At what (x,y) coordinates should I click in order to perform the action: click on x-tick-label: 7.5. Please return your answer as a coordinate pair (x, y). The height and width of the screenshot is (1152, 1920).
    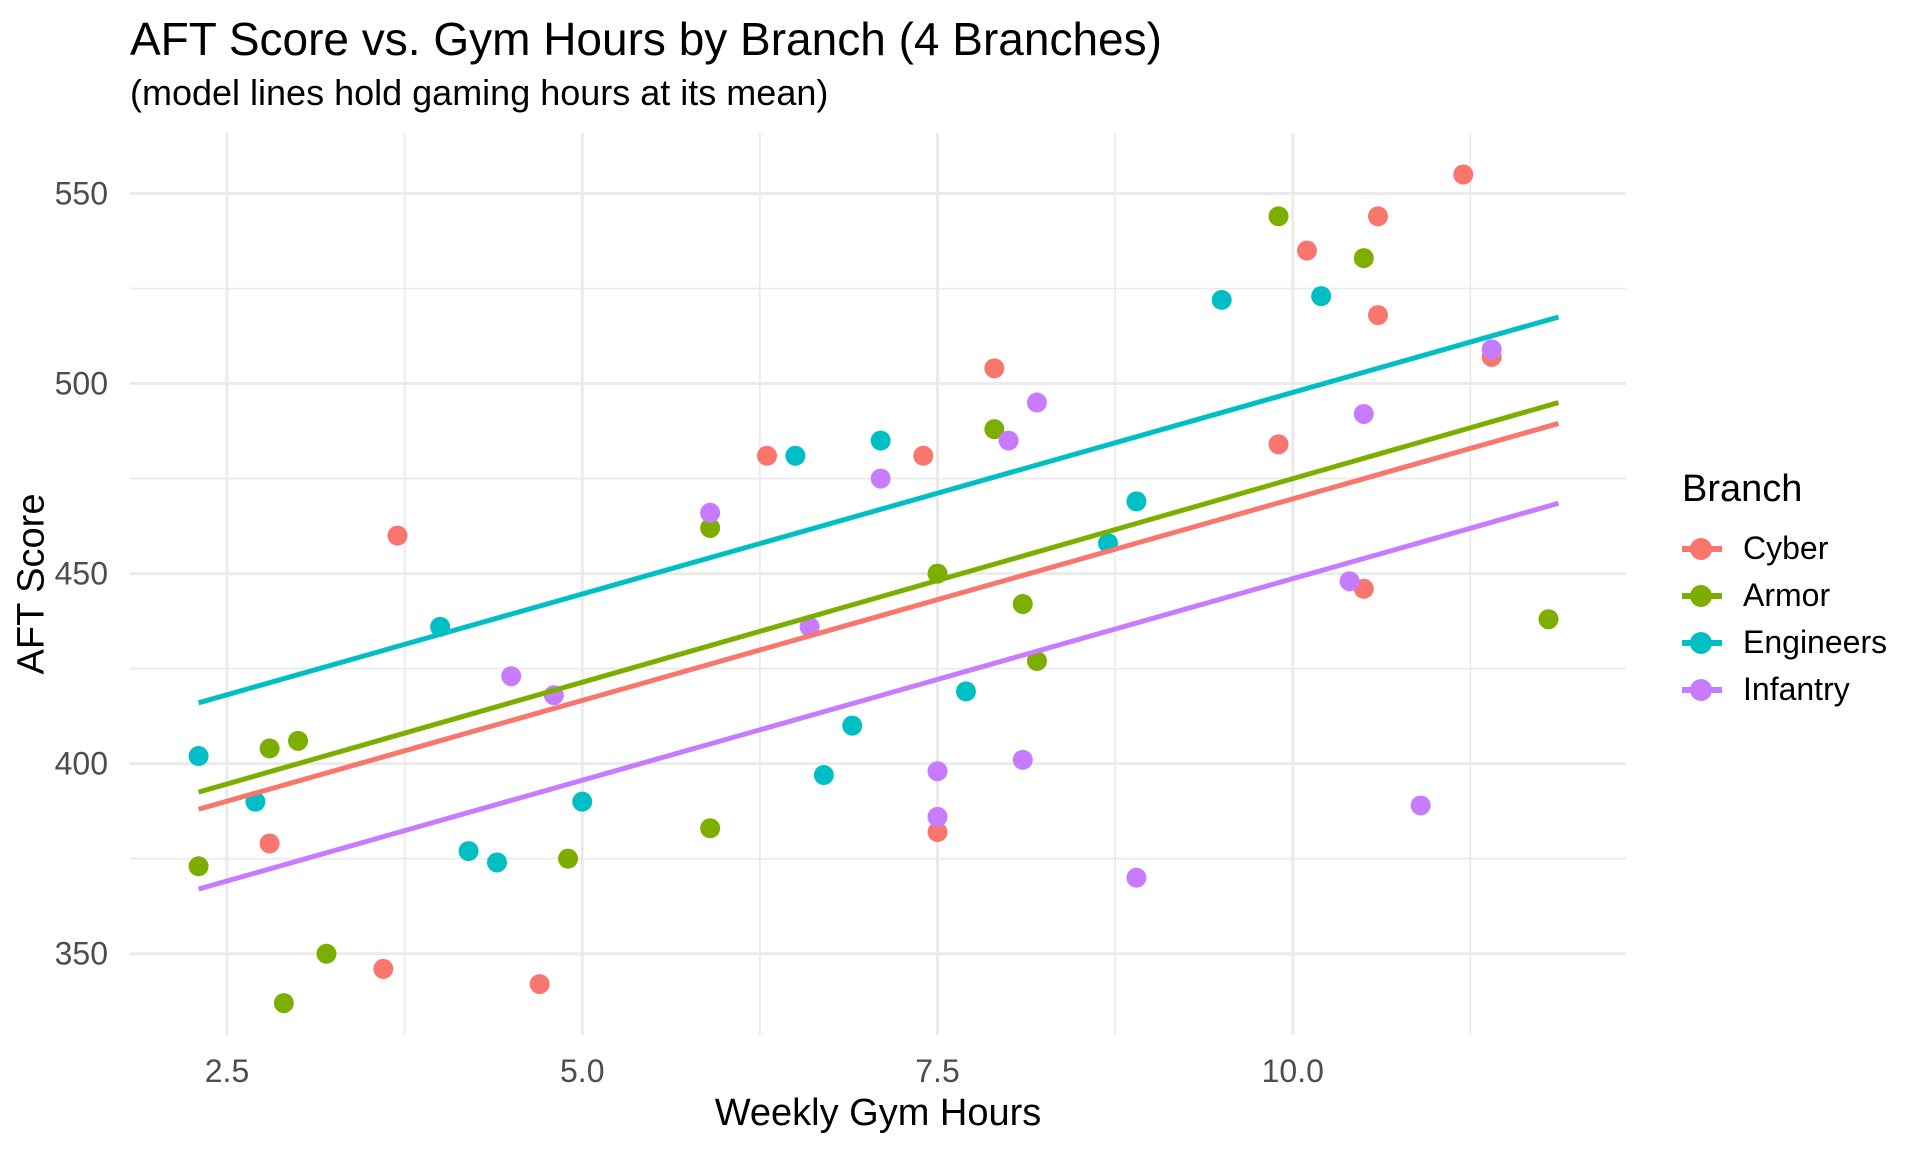
    Looking at the image, I should click on (937, 1071).